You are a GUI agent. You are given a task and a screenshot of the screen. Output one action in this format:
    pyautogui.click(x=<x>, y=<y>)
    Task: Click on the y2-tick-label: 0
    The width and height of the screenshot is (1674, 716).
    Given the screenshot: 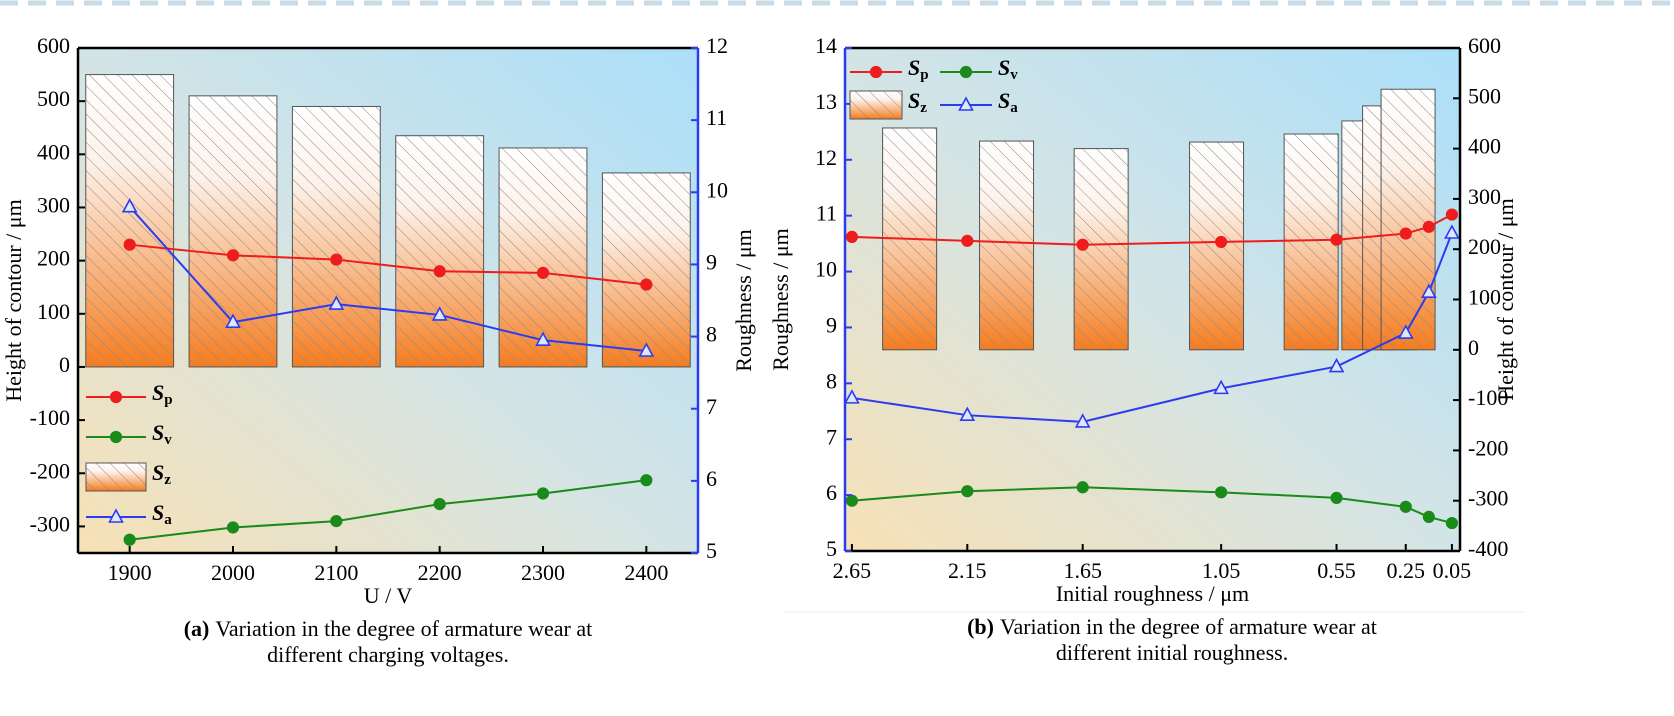 What is the action you would take?
    pyautogui.click(x=1473, y=347)
    